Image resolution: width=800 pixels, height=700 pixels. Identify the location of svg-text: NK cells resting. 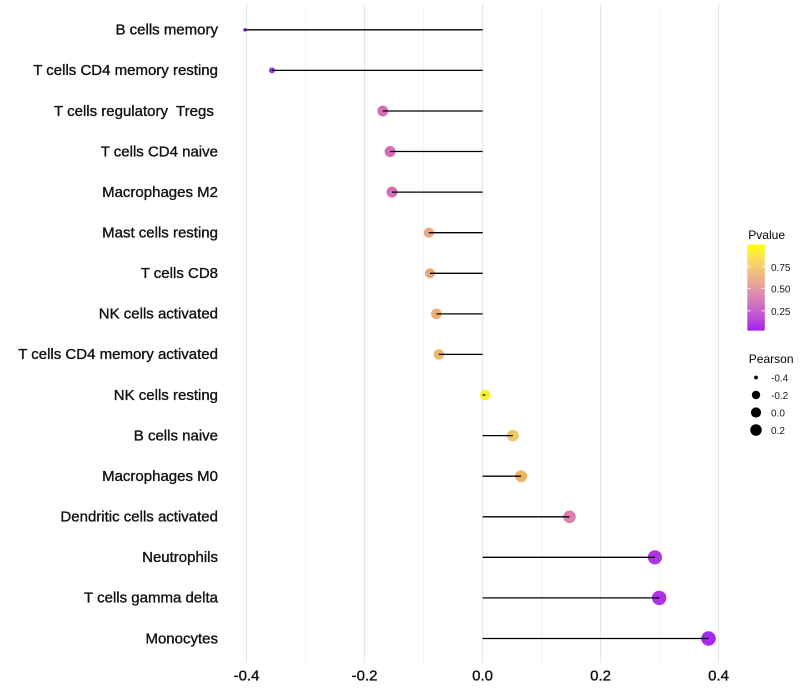
(166, 395).